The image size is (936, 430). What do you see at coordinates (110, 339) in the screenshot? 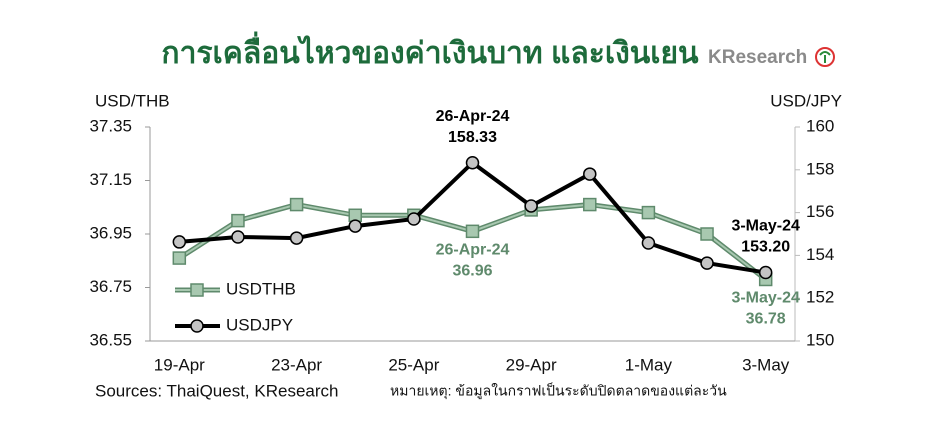
I see `y-tick-label: 36.55` at bounding box center [110, 339].